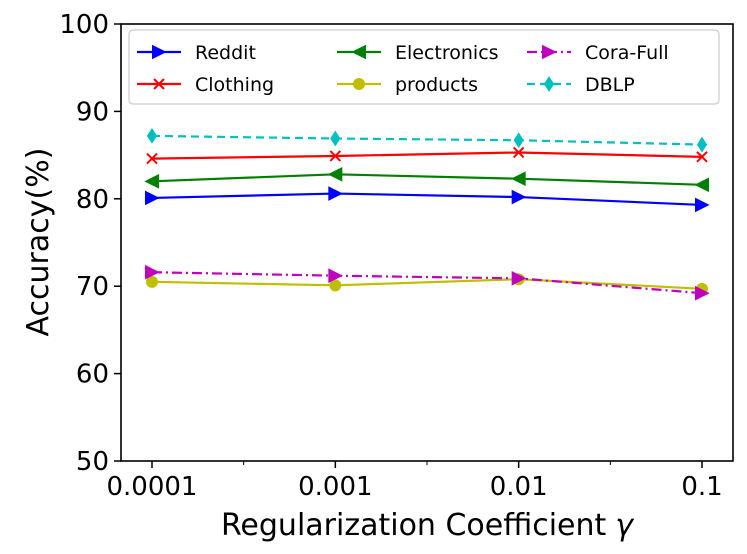 This screenshot has width=747, height=554. I want to click on legend-label: DBLP, so click(610, 85).